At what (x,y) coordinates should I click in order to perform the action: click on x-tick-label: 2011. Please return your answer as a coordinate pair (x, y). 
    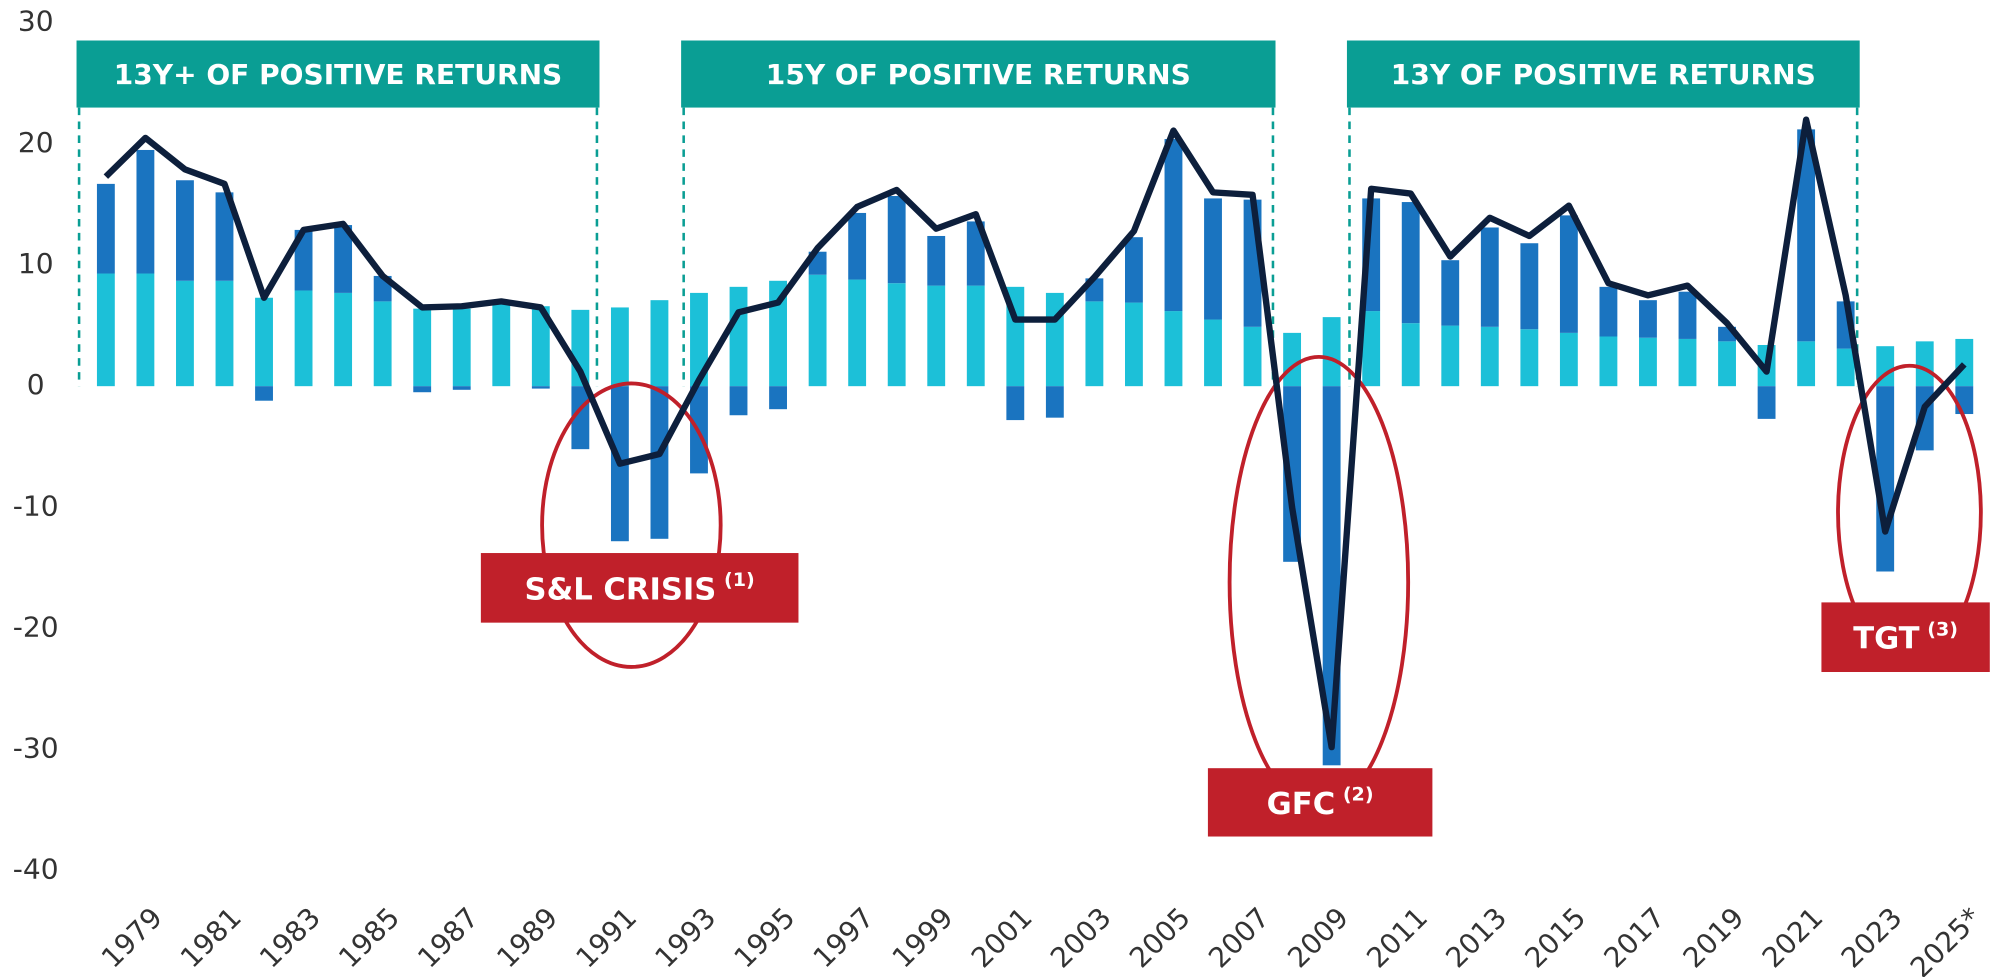
    Looking at the image, I should click on (1397, 937).